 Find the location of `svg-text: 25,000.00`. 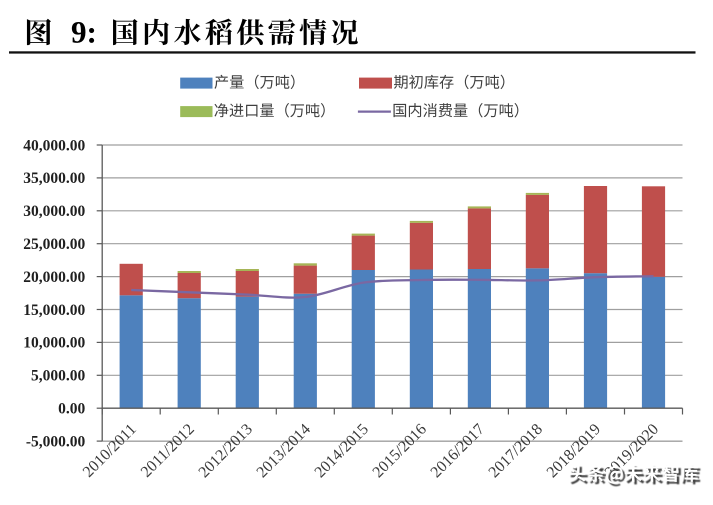

svg-text: 25,000.00 is located at coordinates (54, 244).